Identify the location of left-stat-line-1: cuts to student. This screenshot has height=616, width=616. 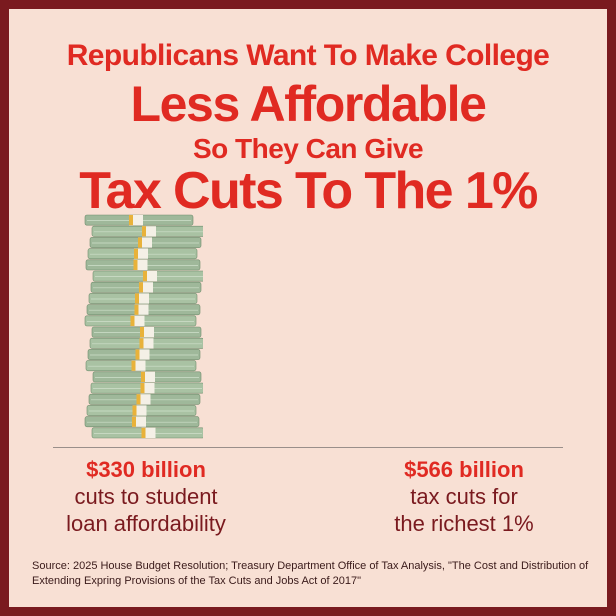
(146, 496).